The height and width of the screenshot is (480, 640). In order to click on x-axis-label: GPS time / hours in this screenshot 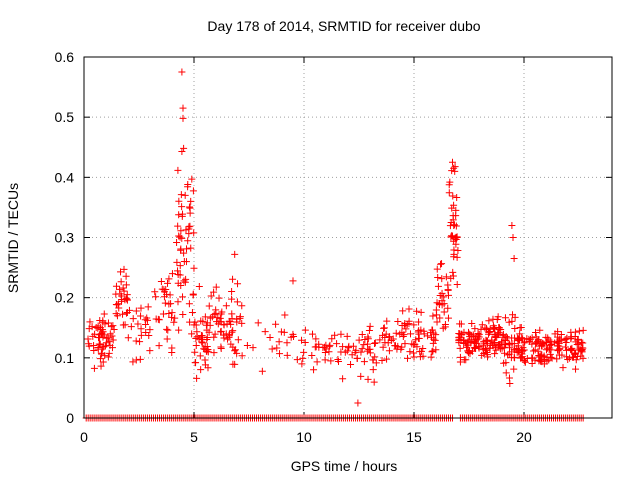, I will do `click(344, 466)`.